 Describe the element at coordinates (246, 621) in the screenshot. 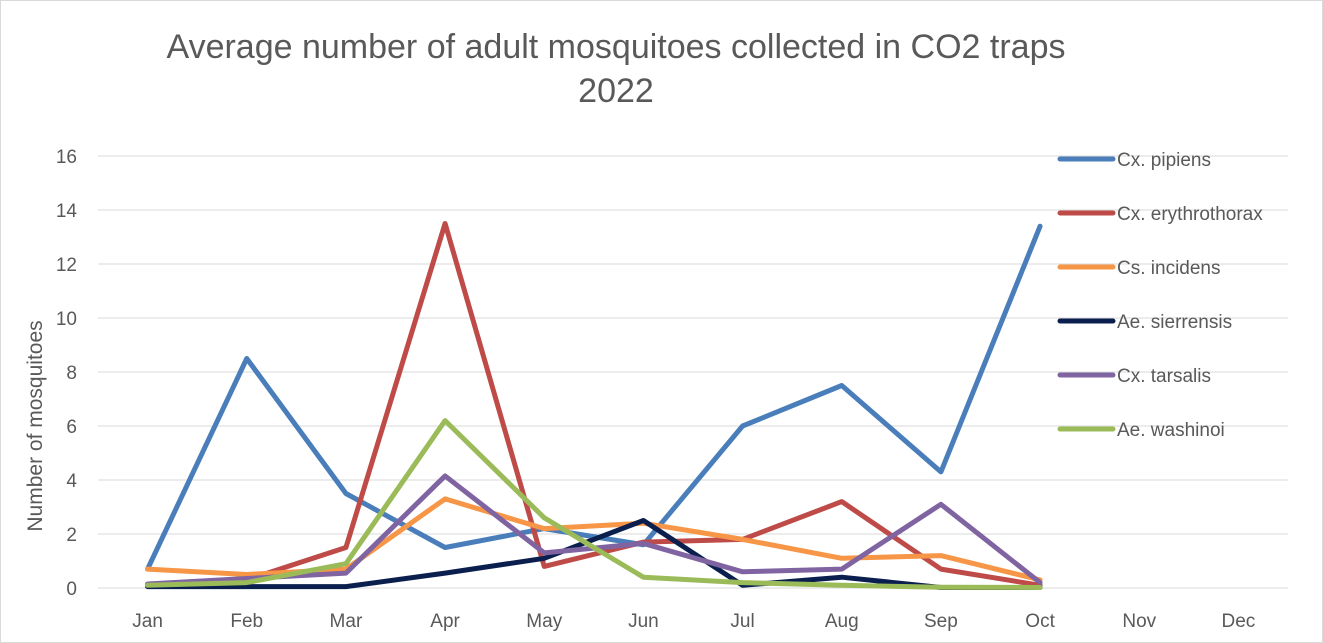

I see `x-tick-label: Feb` at that location.